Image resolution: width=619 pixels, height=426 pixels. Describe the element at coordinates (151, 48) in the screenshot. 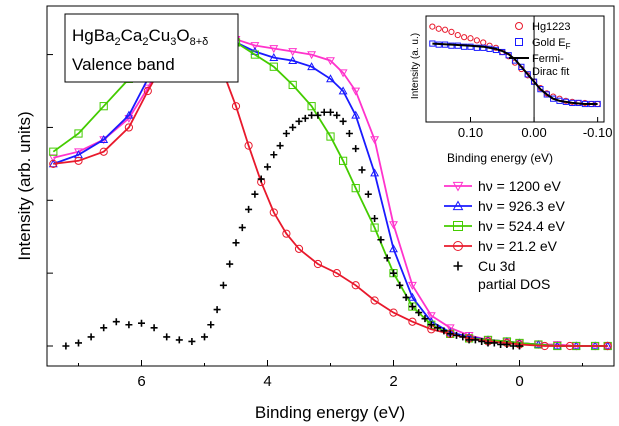

I see `annotation-box` at that location.